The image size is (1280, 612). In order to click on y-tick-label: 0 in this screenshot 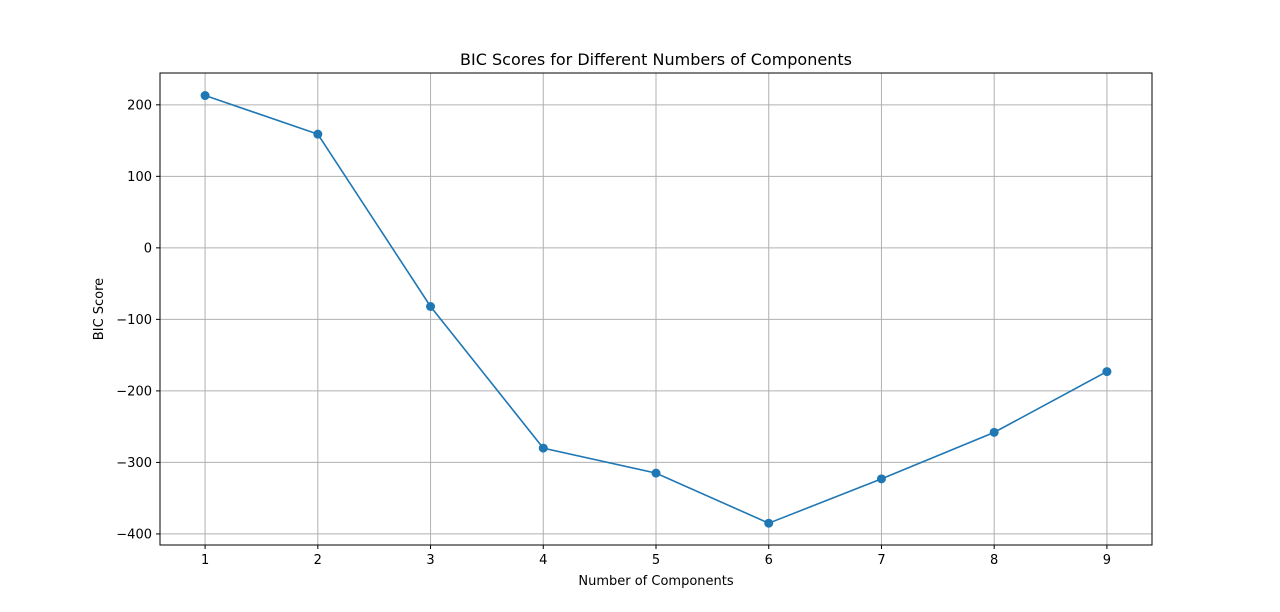, I will do `click(148, 248)`.